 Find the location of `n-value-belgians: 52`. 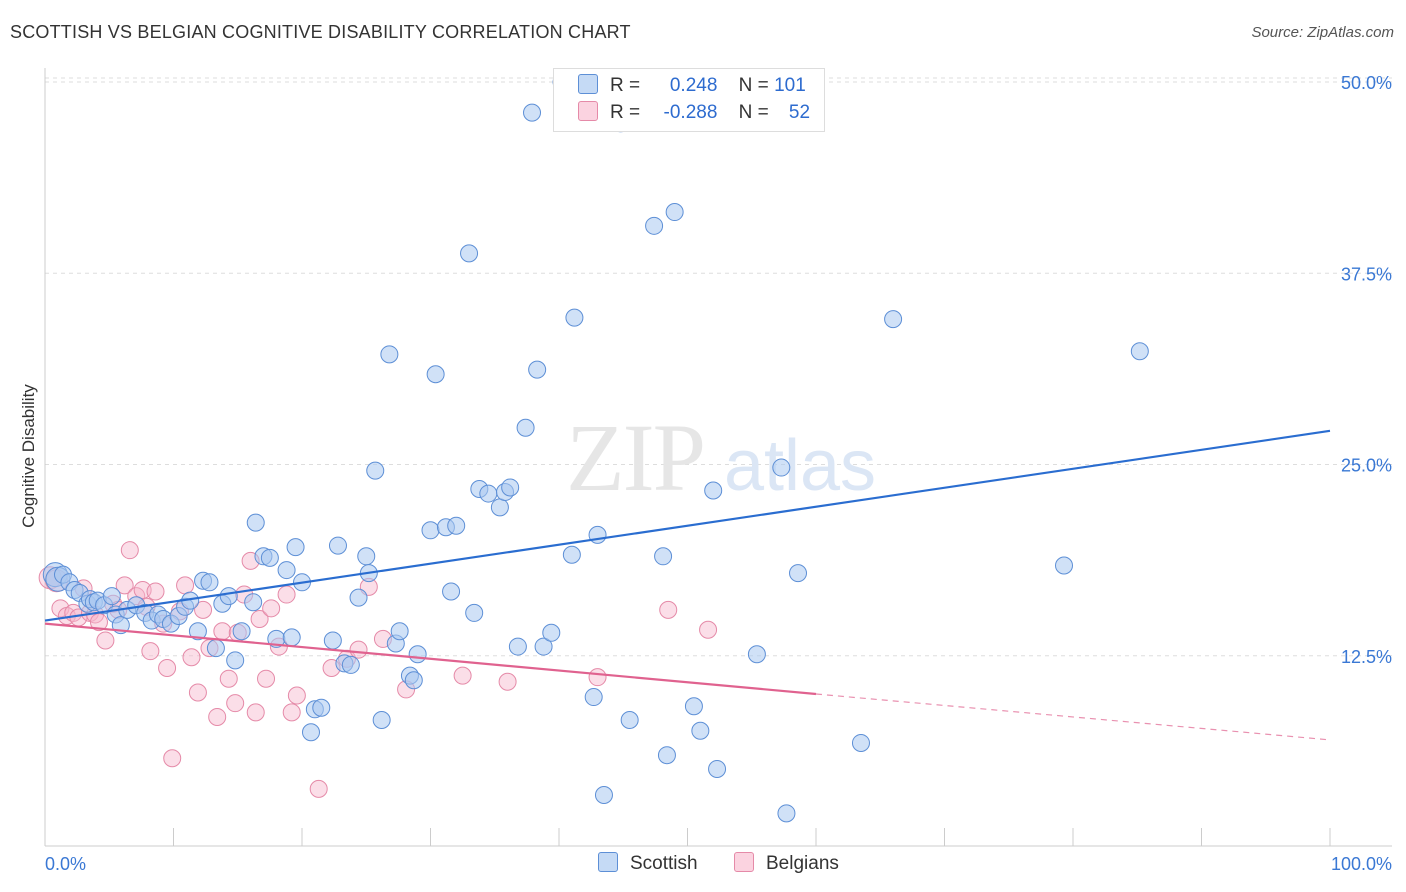

n-value-belgians: 52 is located at coordinates (799, 112).